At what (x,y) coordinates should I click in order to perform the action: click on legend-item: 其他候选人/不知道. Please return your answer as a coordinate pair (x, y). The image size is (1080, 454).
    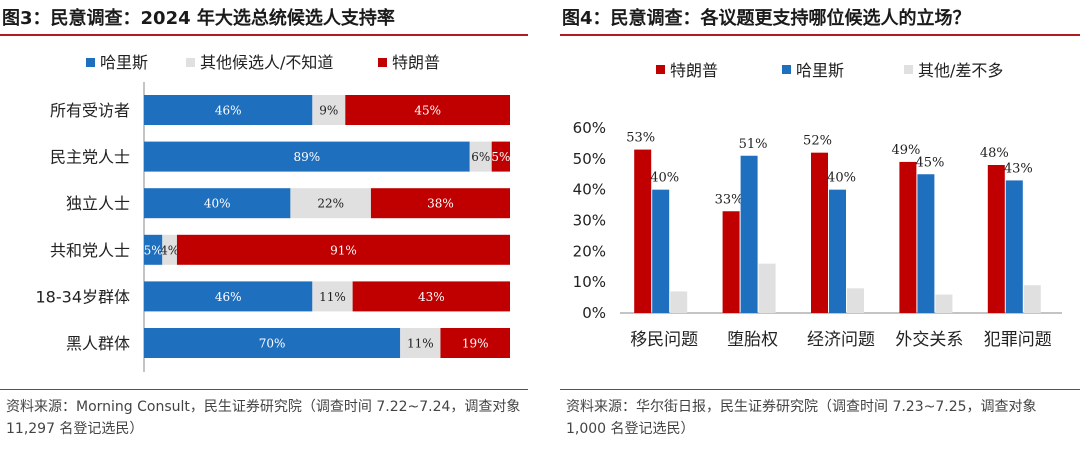
    Looking at the image, I should click on (259, 62).